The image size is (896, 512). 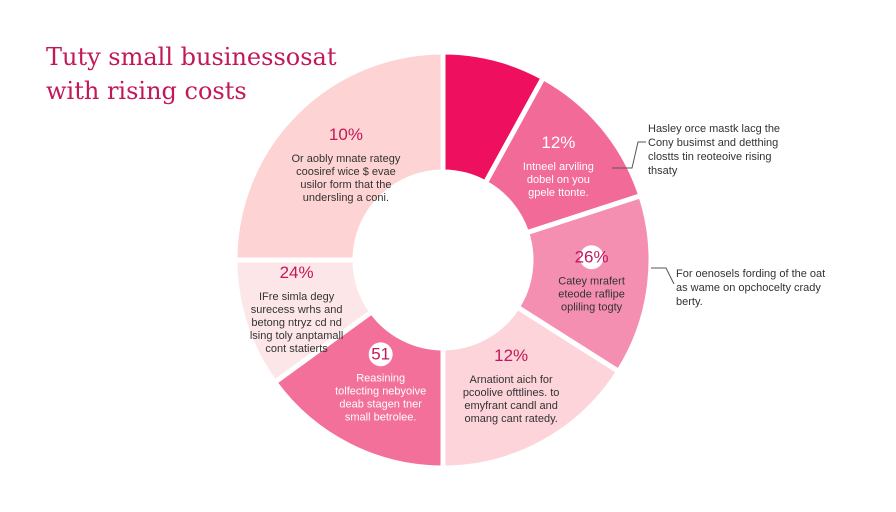 What do you see at coordinates (381, 417) in the screenshot?
I see `slice-text-4-3: small betrolee.` at bounding box center [381, 417].